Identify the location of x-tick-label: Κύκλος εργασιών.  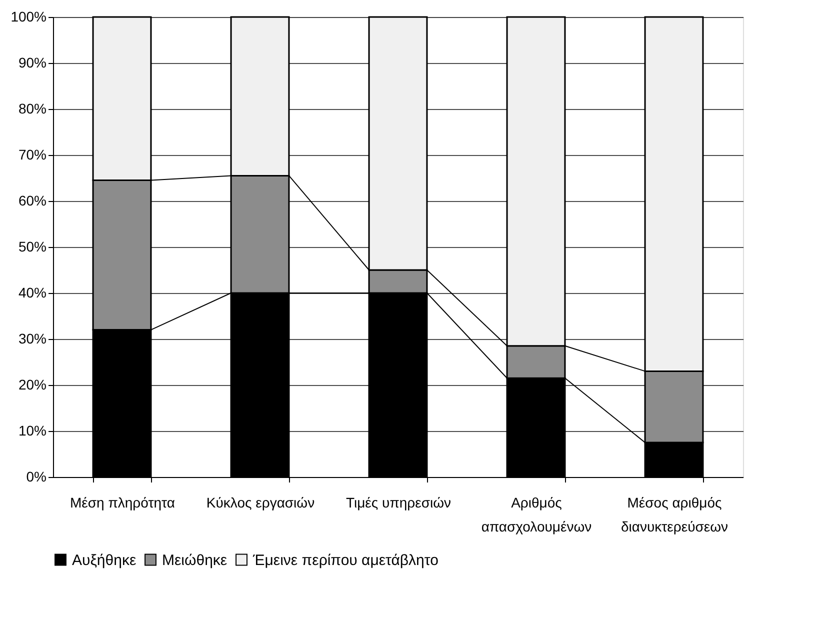
(260, 502).